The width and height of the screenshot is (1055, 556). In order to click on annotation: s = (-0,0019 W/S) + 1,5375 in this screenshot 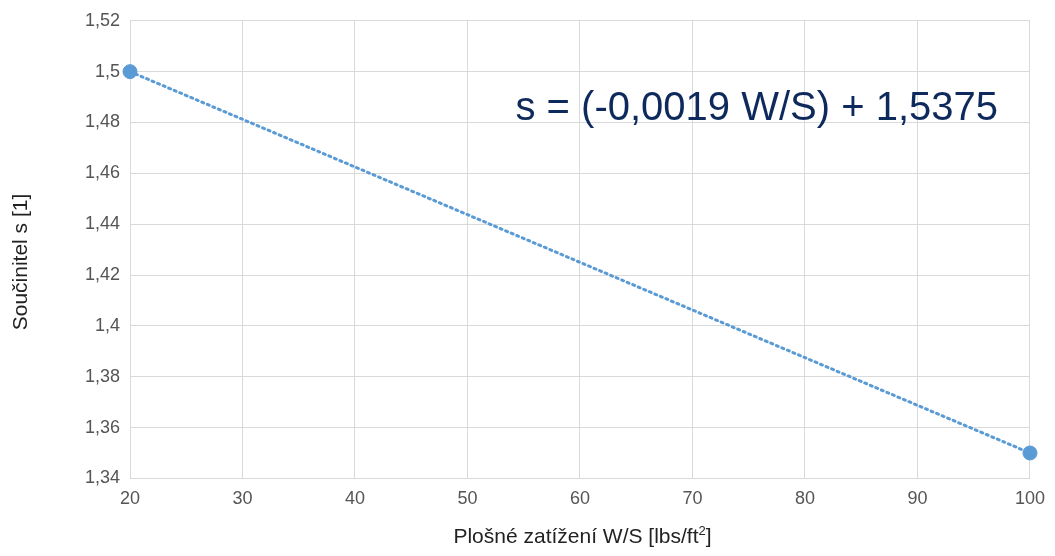, I will do `click(756, 105)`.